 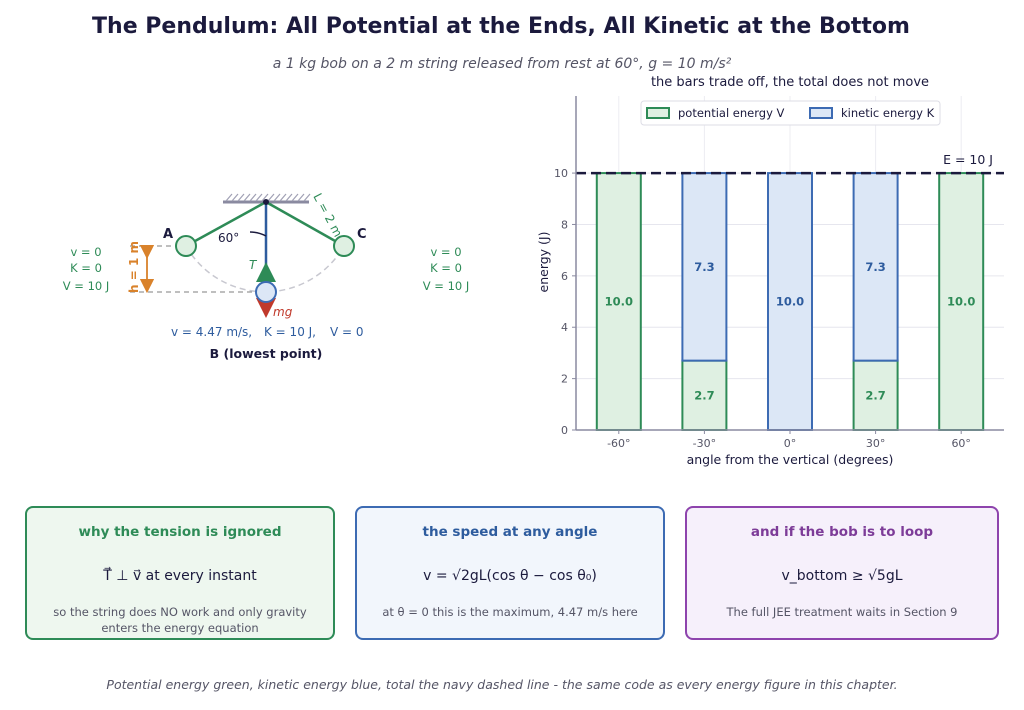 What do you see at coordinates (226, 224) in the screenshot?
I see `string-left` at bounding box center [226, 224].